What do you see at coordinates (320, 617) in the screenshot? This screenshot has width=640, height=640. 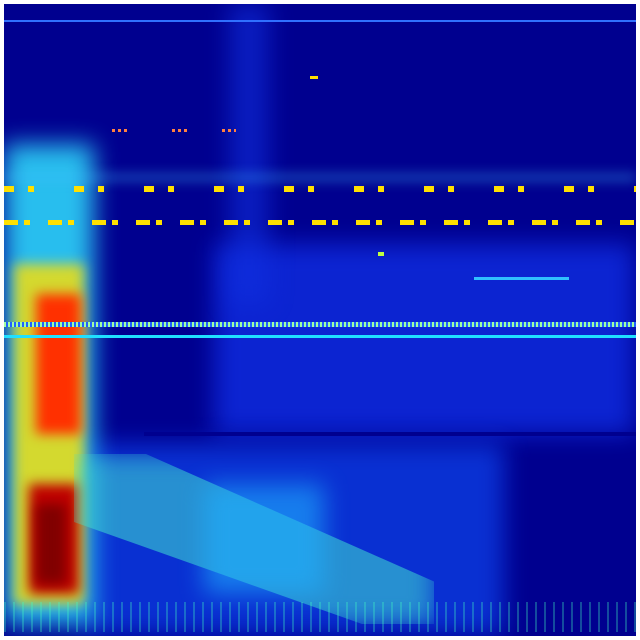 I see `bottom-noise` at bounding box center [320, 617].